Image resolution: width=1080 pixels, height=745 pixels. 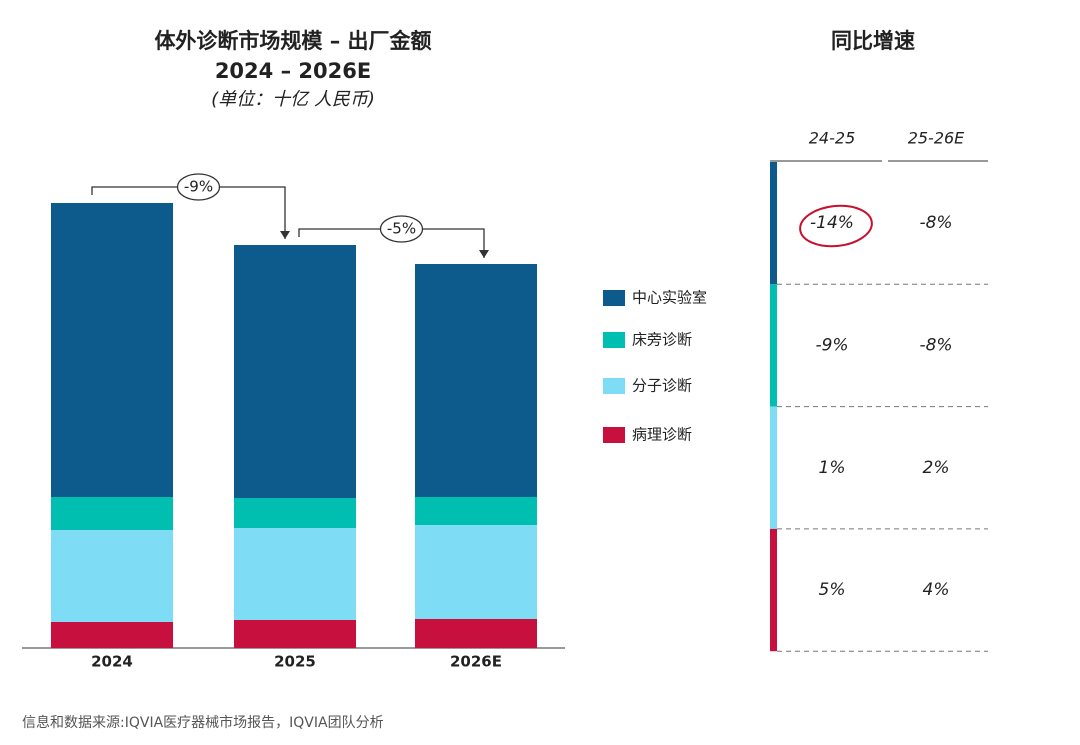 I want to click on table-title: 同比增速, so click(x=873, y=41).